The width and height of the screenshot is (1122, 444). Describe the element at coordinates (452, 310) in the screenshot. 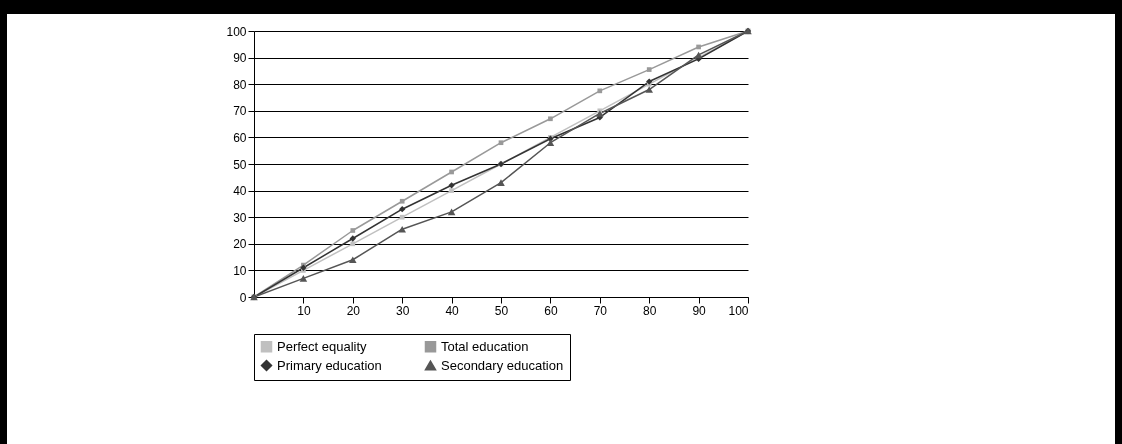

I see `x-tick-label: 40` at that location.